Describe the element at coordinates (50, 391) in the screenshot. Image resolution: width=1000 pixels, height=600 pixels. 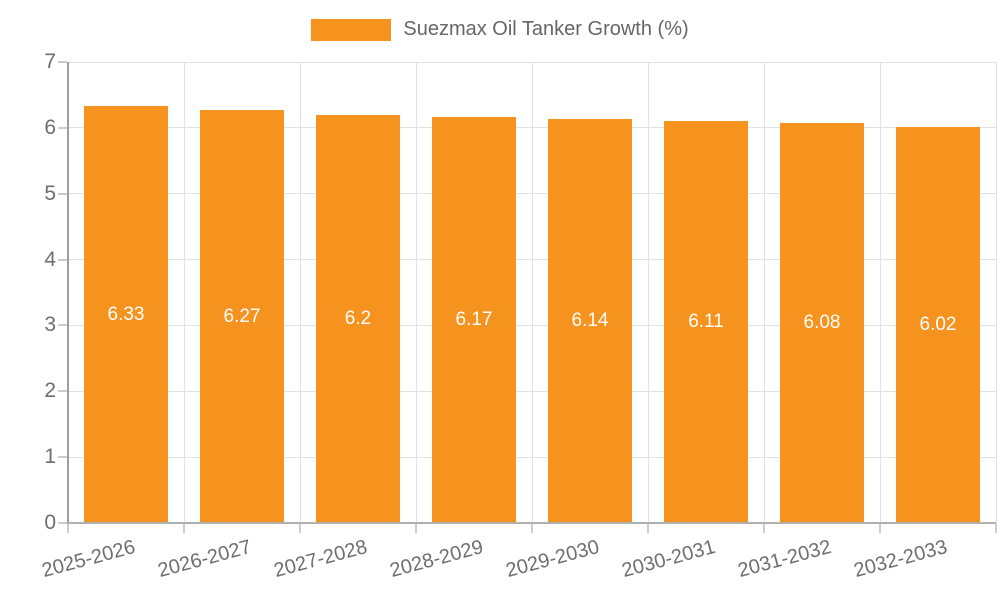
I see `y-tick-label: 2` at that location.